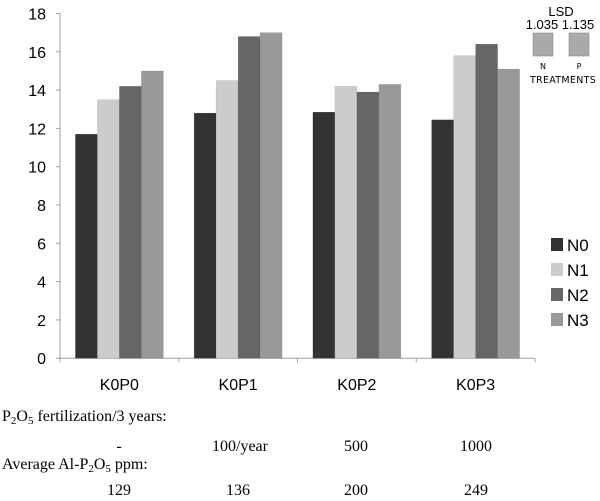  Describe the element at coordinates (37, 168) in the screenshot. I see `y-tick-label: 10` at that location.